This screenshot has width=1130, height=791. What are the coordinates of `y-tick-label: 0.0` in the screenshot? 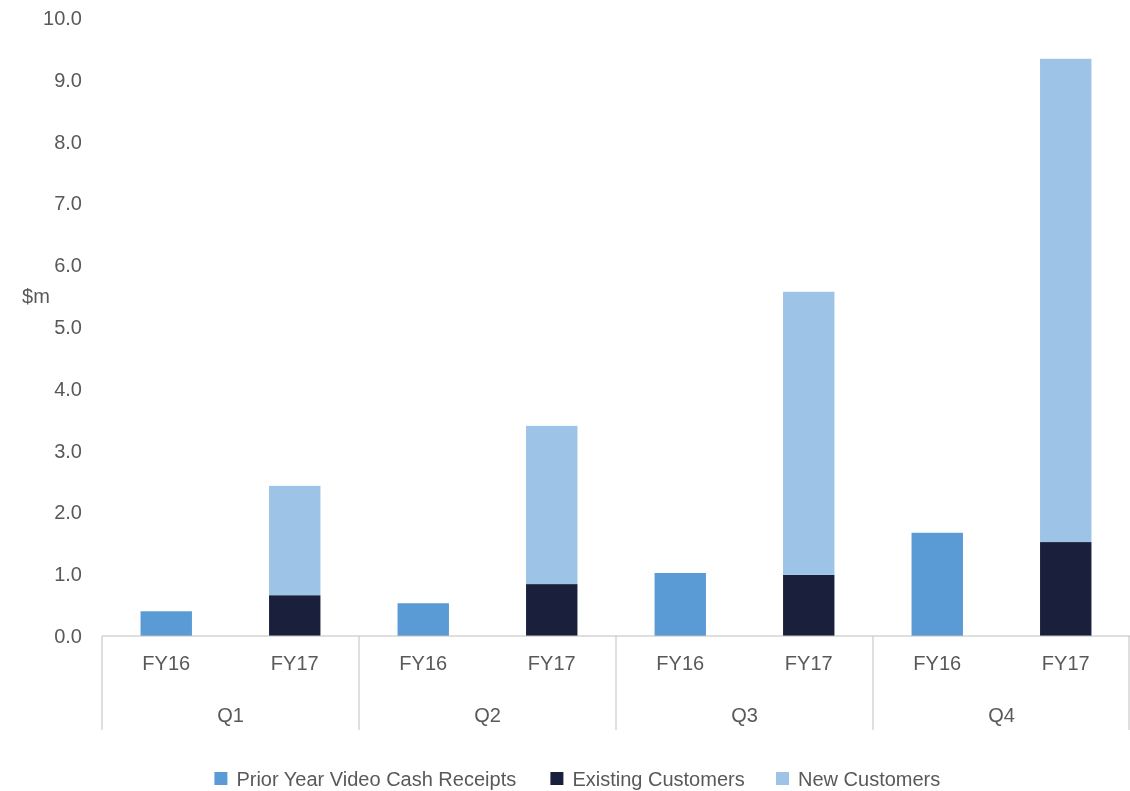 It's located at (68, 636).